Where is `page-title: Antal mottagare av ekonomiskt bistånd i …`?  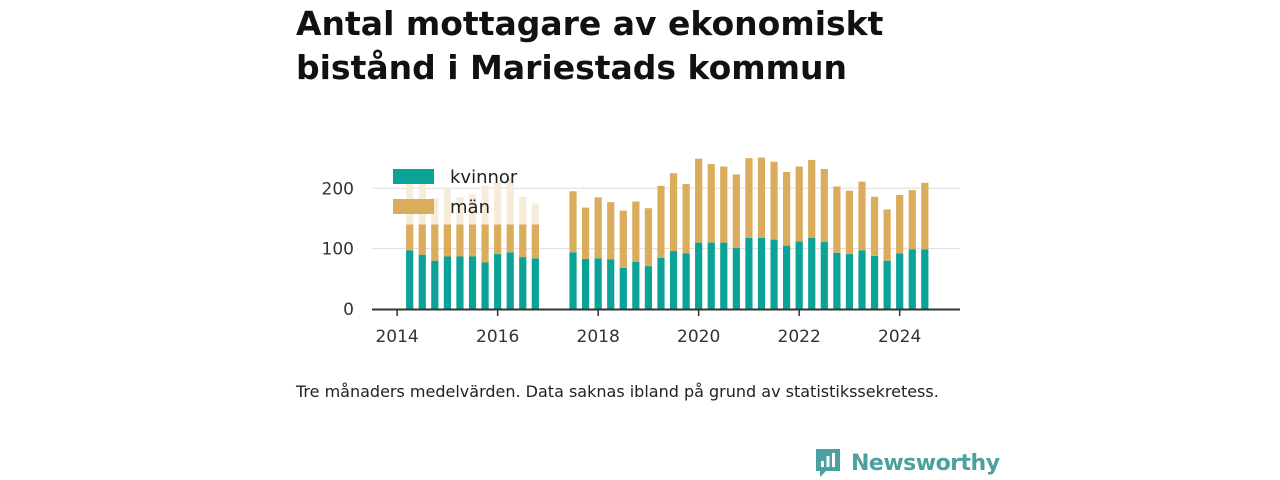 page-title: Antal mottagare av ekonomiskt bistånd i … is located at coordinates (590, 45).